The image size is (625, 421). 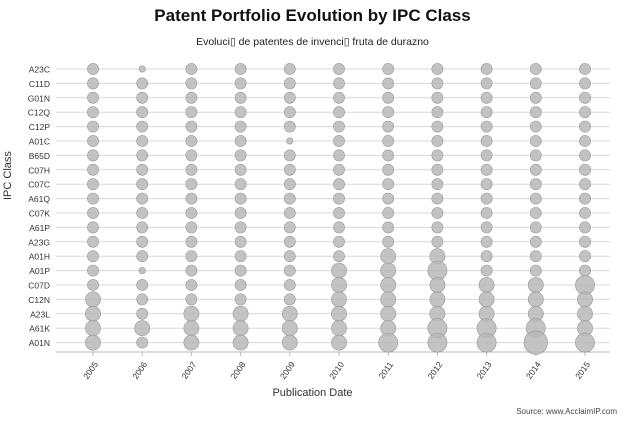 I want to click on y-tick-label: B65D, so click(x=39, y=156).